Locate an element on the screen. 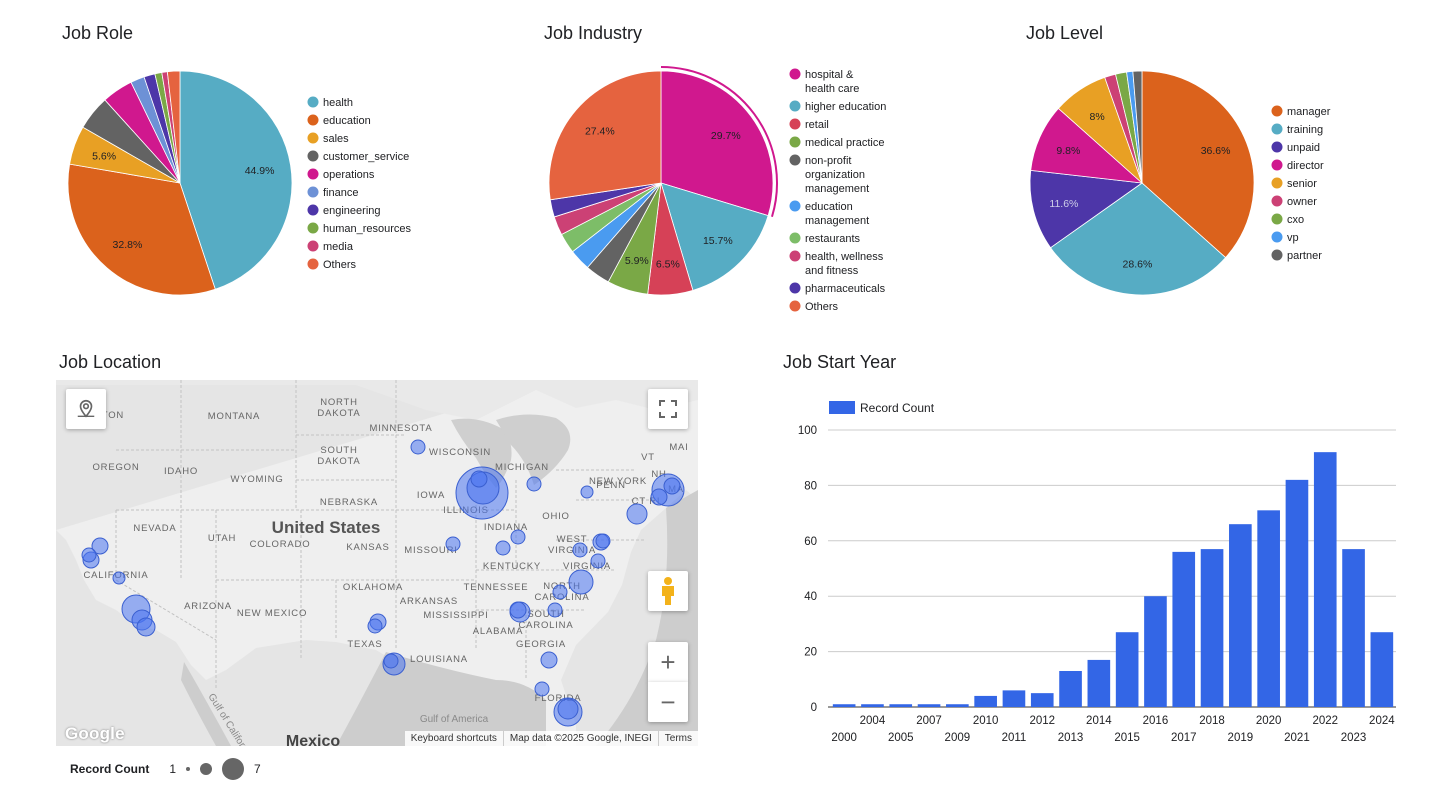 The height and width of the screenshot is (800, 1439). pie-slice-training is located at coordinates (1138, 239).